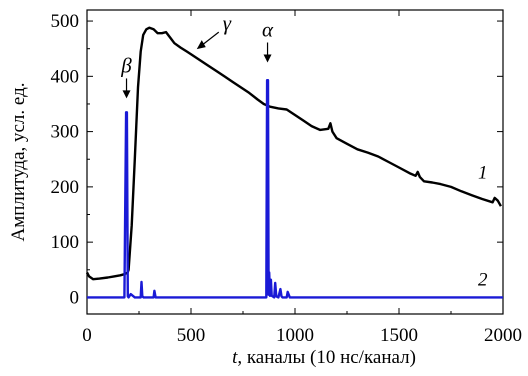 This screenshot has width=528, height=376. What do you see at coordinates (75, 297) in the screenshot?
I see `y-tick-label: 0` at bounding box center [75, 297].